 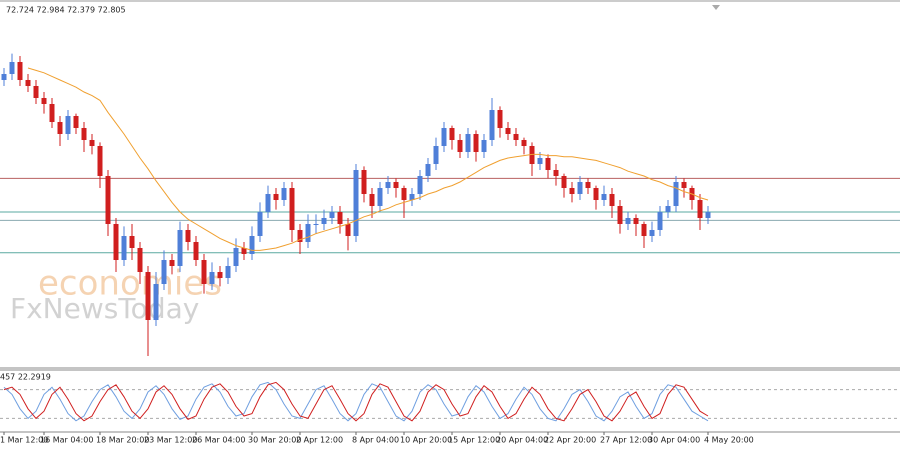 What do you see at coordinates (274, 440) in the screenshot?
I see `x-tick-label: 30 Mar 20:00` at bounding box center [274, 440].